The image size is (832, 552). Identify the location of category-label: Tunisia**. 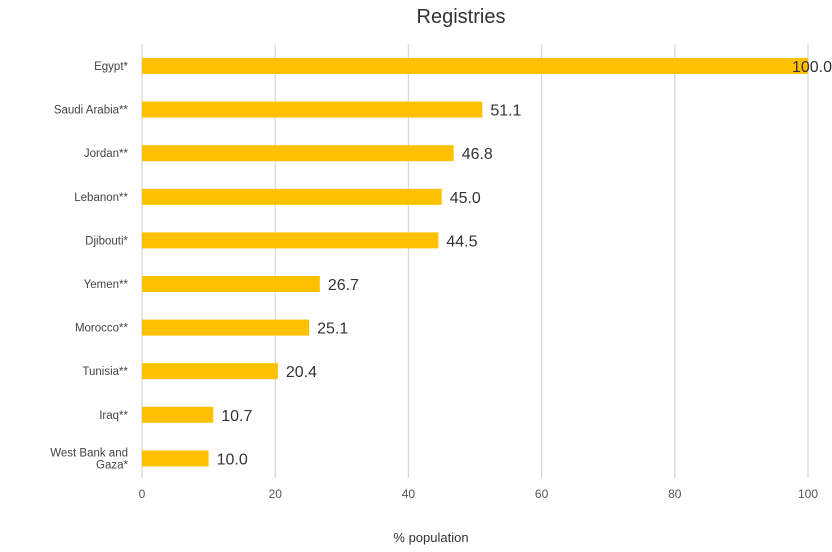
(105, 372).